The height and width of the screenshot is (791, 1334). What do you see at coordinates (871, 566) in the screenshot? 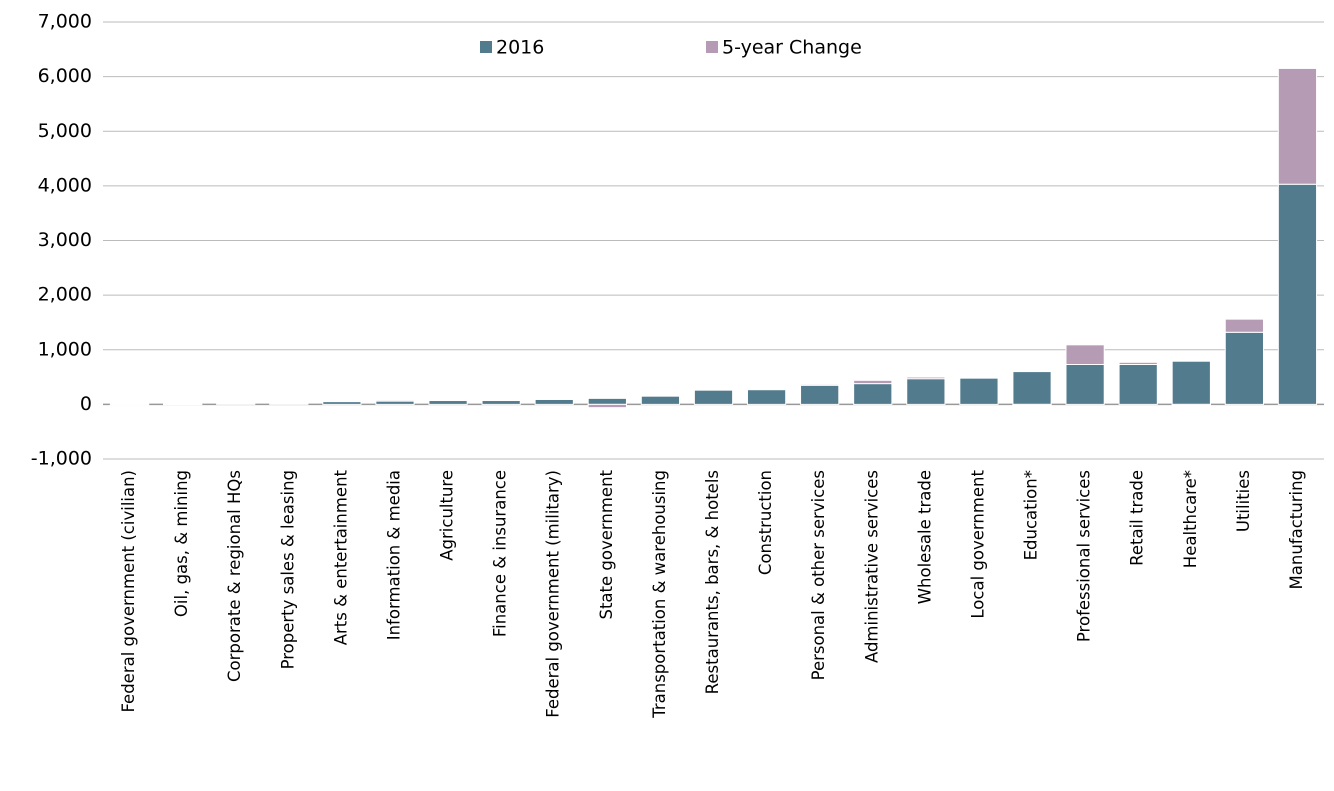
I see `x-tick-label: Administrative services` at bounding box center [871, 566].